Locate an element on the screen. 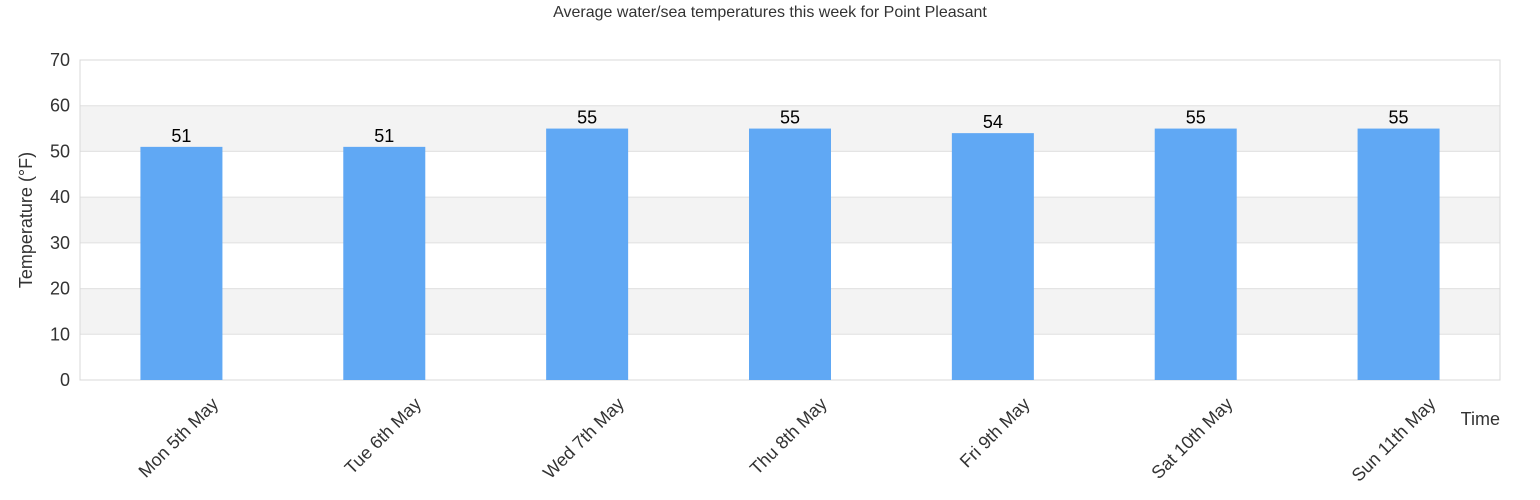  x-tick-label: Mon 5th May is located at coordinates (179, 438).